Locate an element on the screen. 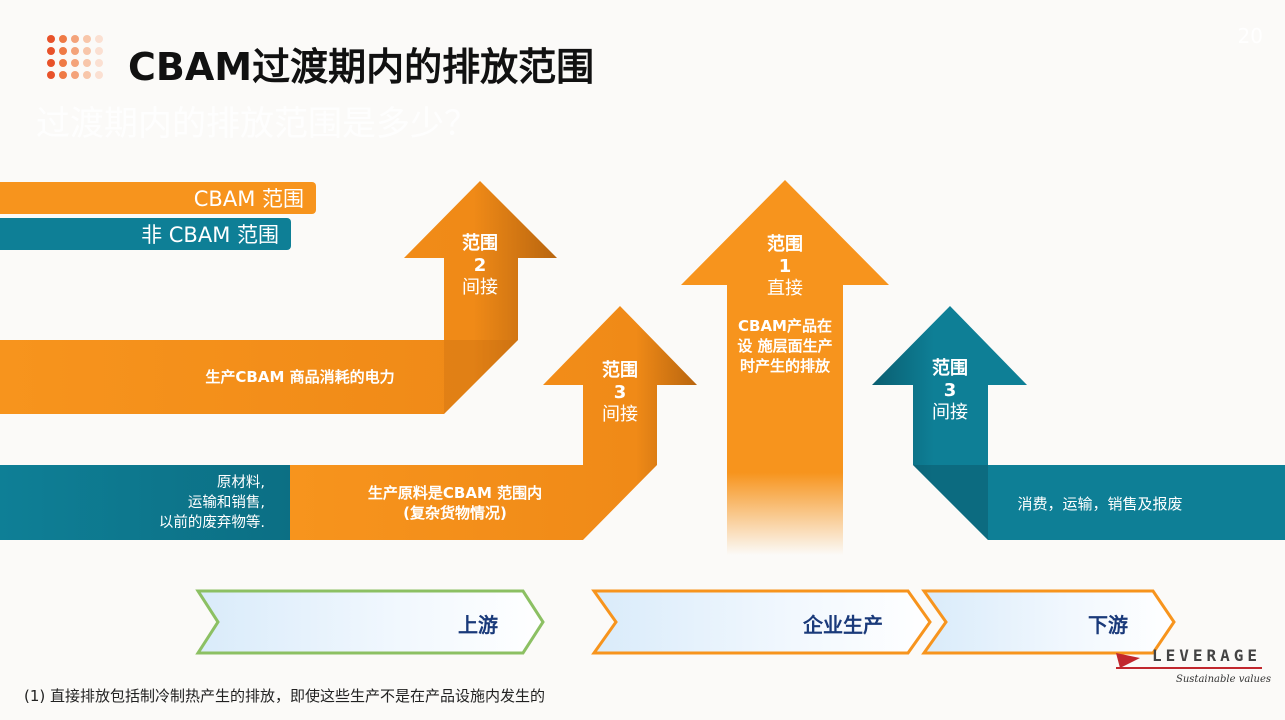 The height and width of the screenshot is (720, 1285). scope3-upstream-number: 3 is located at coordinates (620, 392).